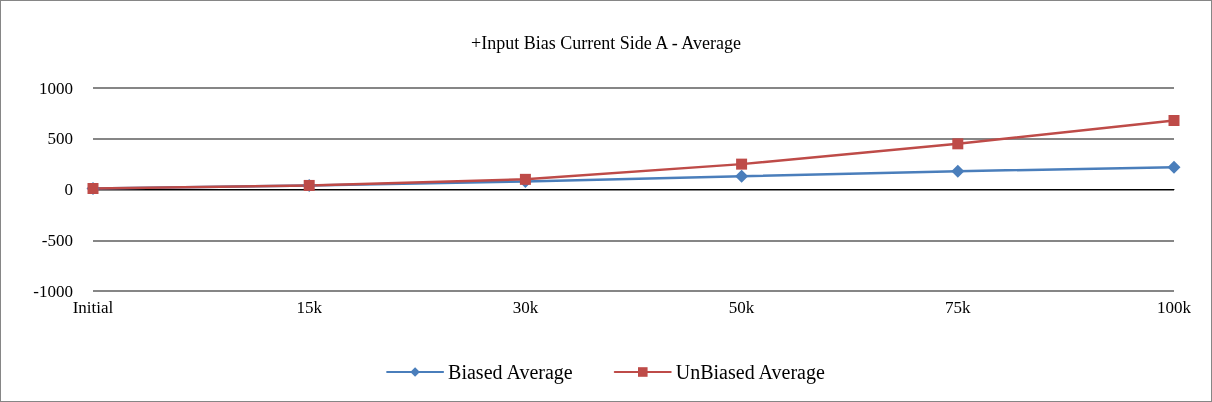 The height and width of the screenshot is (402, 1212). Describe the element at coordinates (1174, 307) in the screenshot. I see `x-tick-label: 100k` at that location.